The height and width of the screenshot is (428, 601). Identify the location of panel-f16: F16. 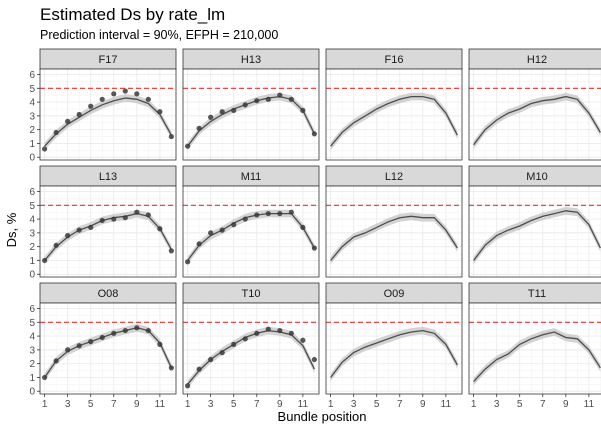
(394, 104).